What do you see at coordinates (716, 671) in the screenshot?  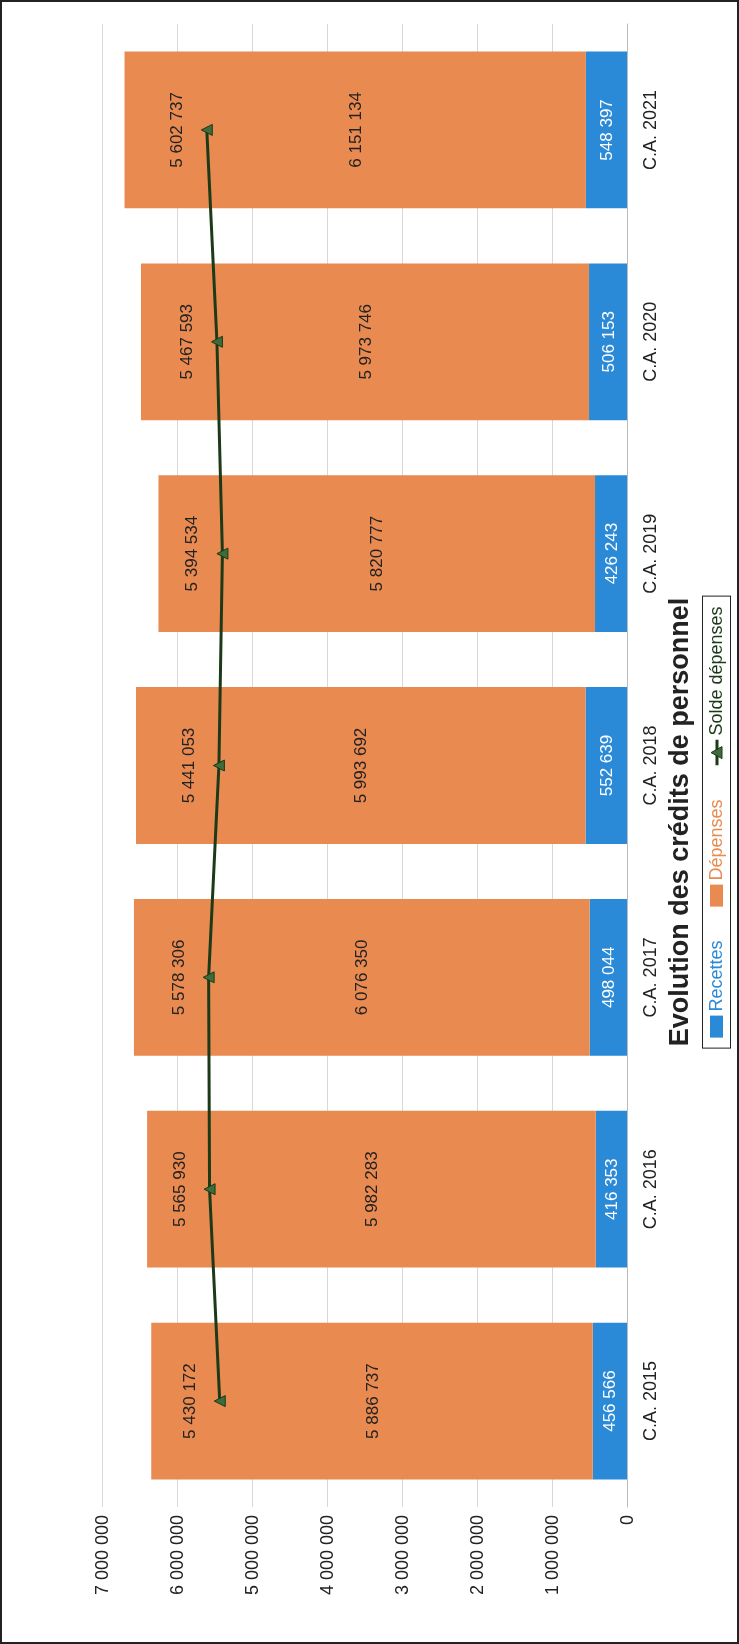 I see `text: Solde dépenses` at bounding box center [716, 671].